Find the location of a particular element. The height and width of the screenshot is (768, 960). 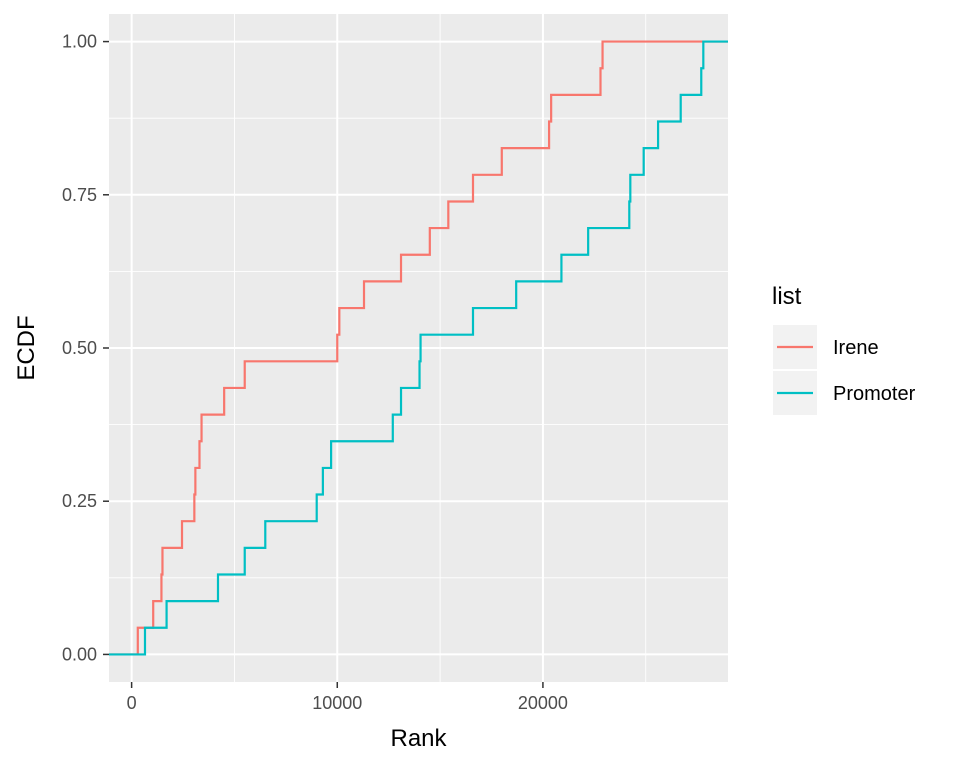

legend-label: Promoter is located at coordinates (874, 394).